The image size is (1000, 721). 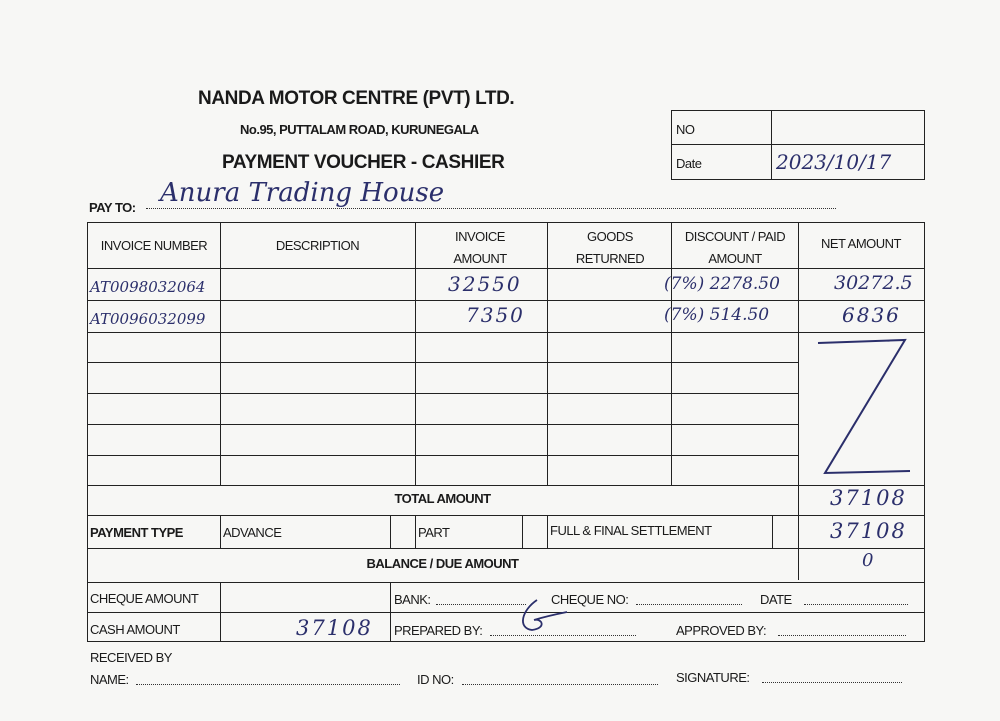 What do you see at coordinates (442, 563) in the screenshot?
I see `balance-label: BALANCE / DUE AMOUNT` at bounding box center [442, 563].